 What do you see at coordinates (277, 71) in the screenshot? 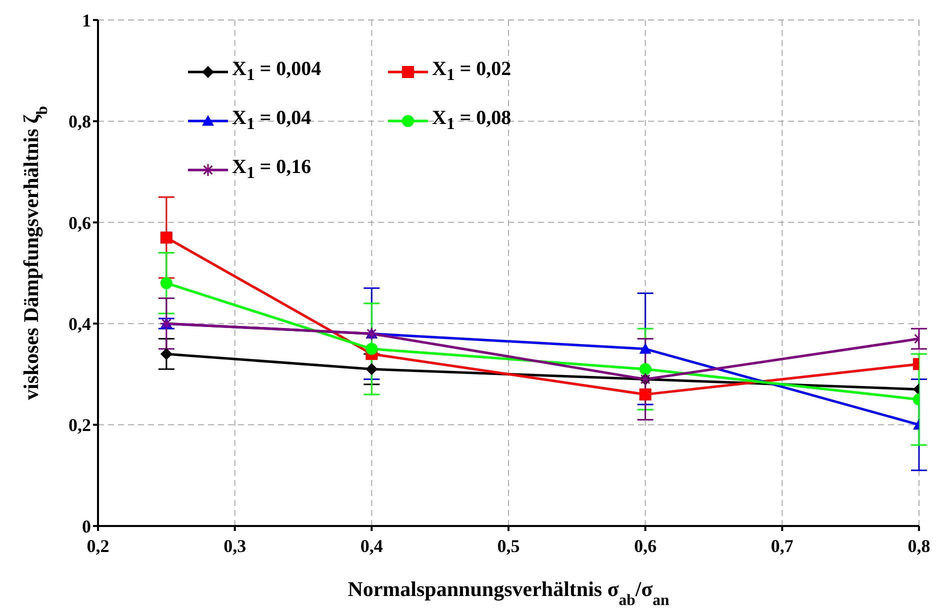
I see `legend-label: X$_{1}$ = 0,004` at bounding box center [277, 71].